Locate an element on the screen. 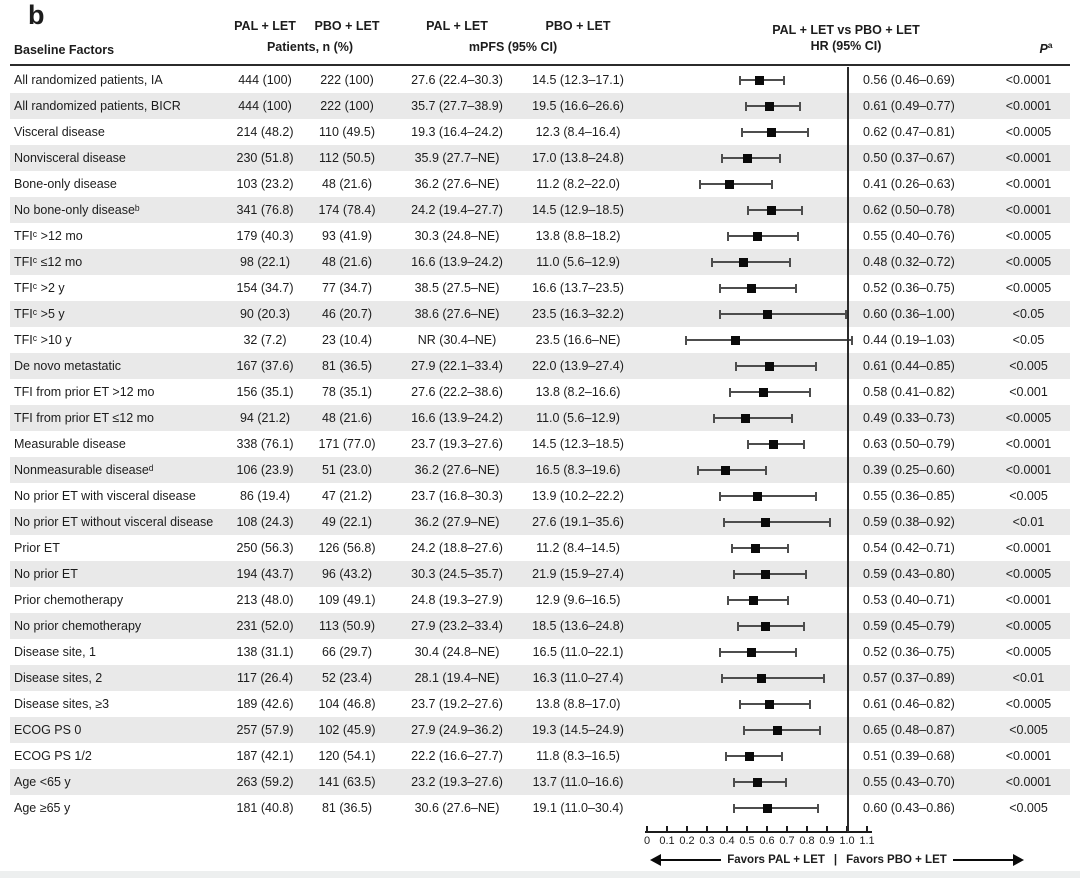 This screenshot has height=878, width=1080. cell-pbo-mpfs: 27.6 (19.1–35.6) is located at coordinates (578, 522).